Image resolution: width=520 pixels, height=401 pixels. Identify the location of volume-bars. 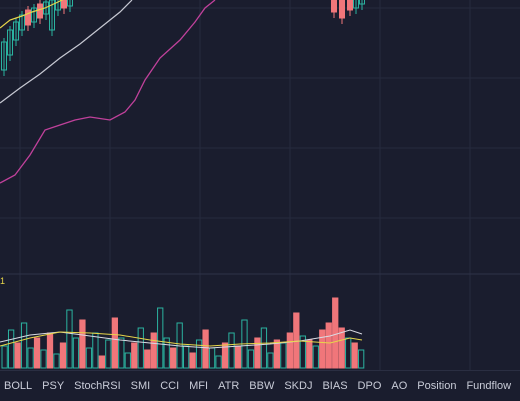
(183, 333).